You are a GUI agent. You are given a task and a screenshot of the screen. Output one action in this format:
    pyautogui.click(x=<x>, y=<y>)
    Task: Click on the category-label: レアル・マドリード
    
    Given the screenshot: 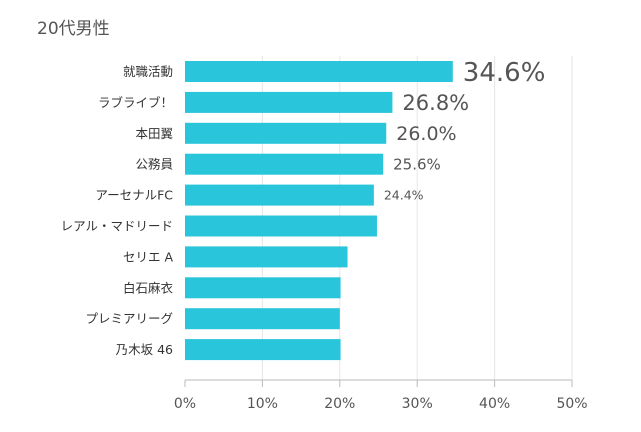 What is the action you would take?
    pyautogui.click(x=117, y=226)
    